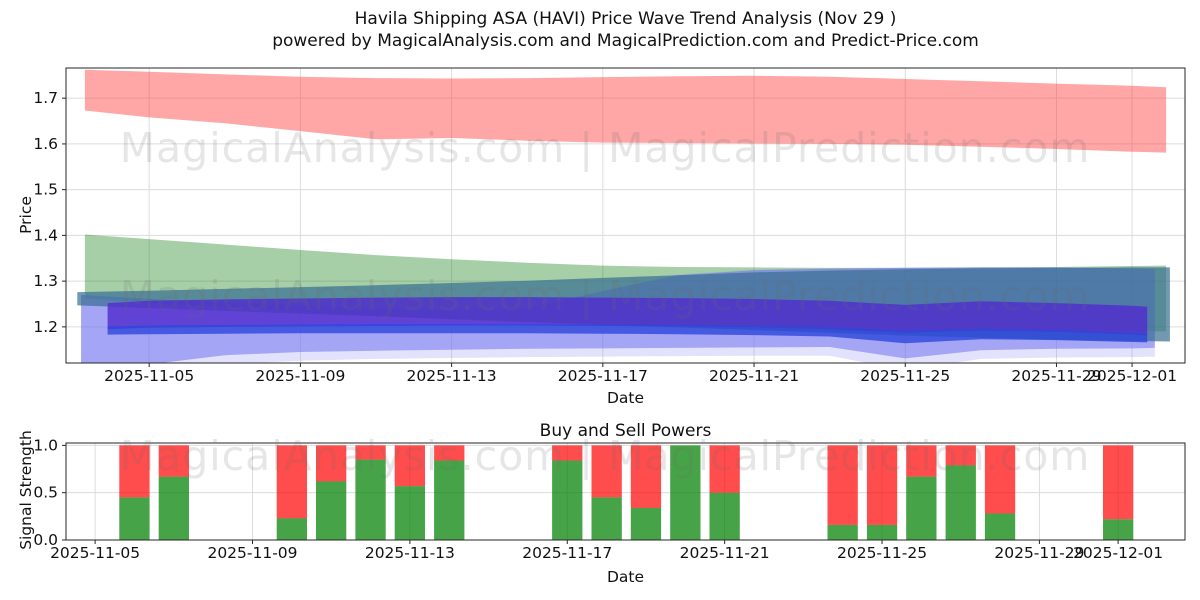 The height and width of the screenshot is (600, 1200). I want to click on price-axis-label: Price, so click(26, 215).